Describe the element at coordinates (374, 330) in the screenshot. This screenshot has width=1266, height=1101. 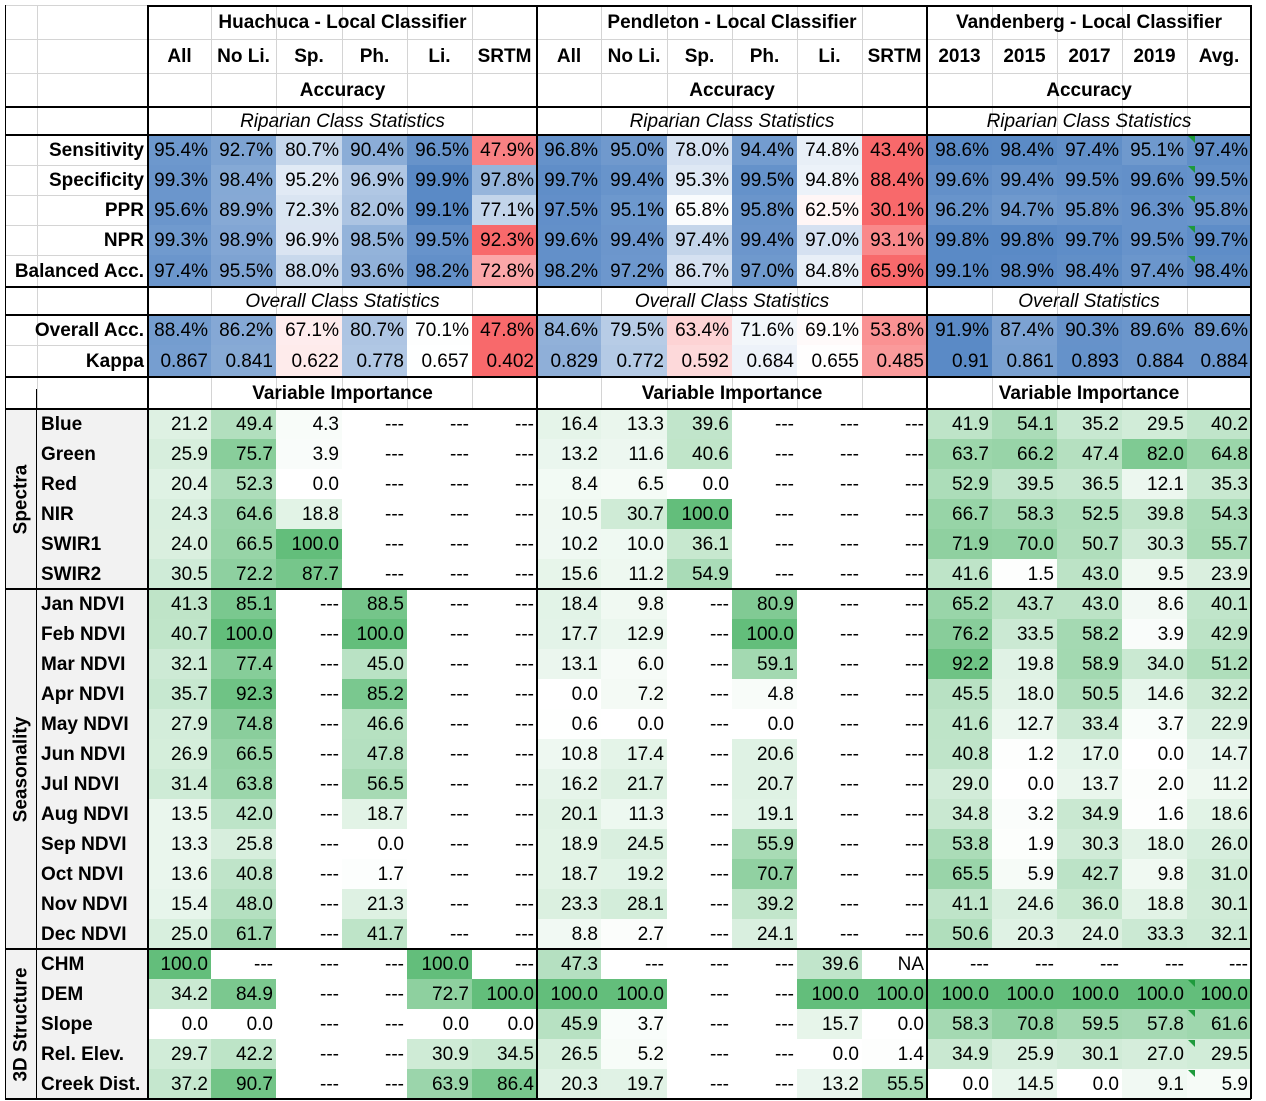
I see `stat-value: 80.7%` at that location.